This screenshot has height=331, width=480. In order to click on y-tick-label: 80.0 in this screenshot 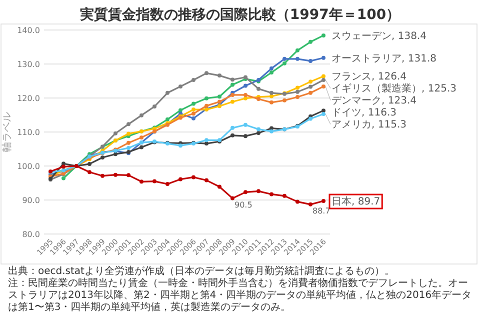, I will do `click(31, 234)`.